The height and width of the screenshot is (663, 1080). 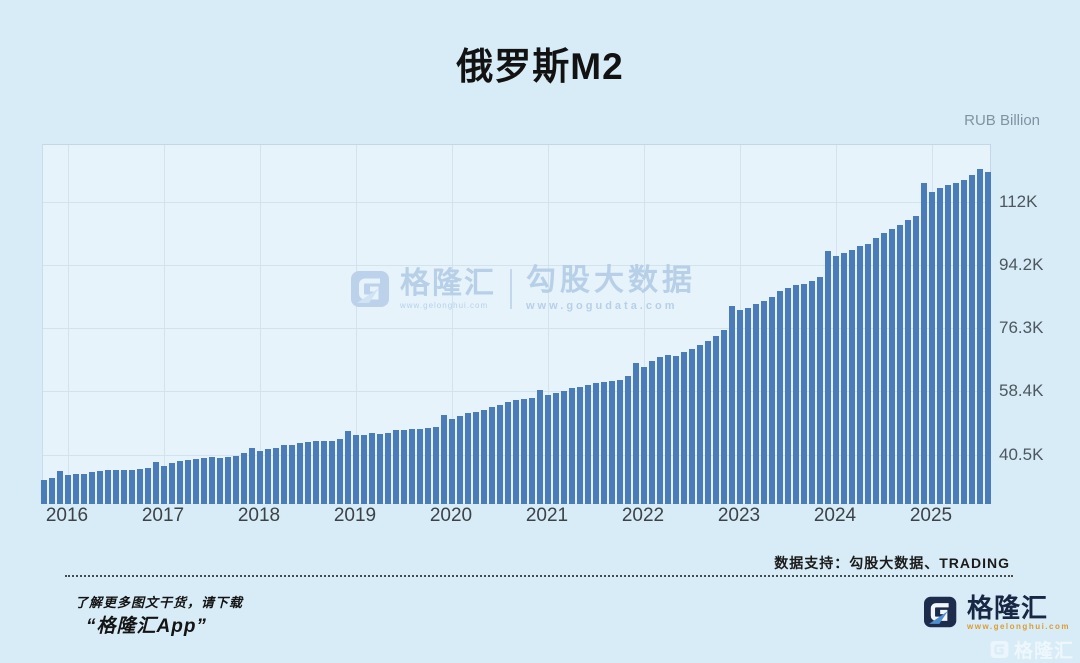 What do you see at coordinates (1018, 201) in the screenshot?
I see `y-tick-label: 112K` at bounding box center [1018, 201].